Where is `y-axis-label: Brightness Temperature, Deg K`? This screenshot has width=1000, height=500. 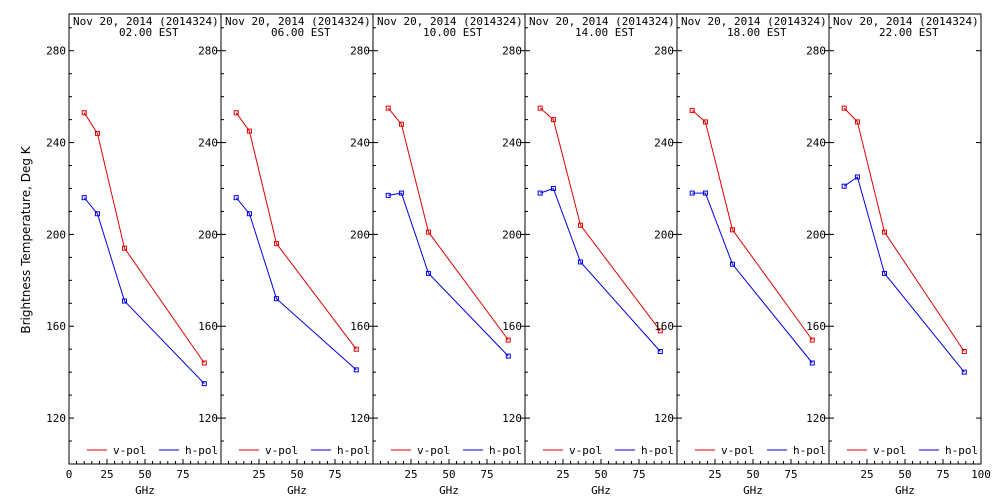 y-axis-label: Brightness Temperature, Deg K is located at coordinates (26, 239).